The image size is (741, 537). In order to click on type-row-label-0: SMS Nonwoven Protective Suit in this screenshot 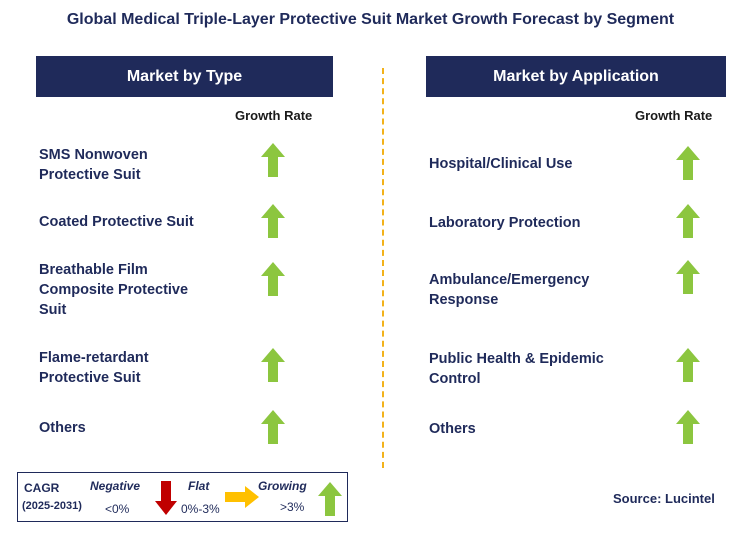, I will do `click(93, 165)`.